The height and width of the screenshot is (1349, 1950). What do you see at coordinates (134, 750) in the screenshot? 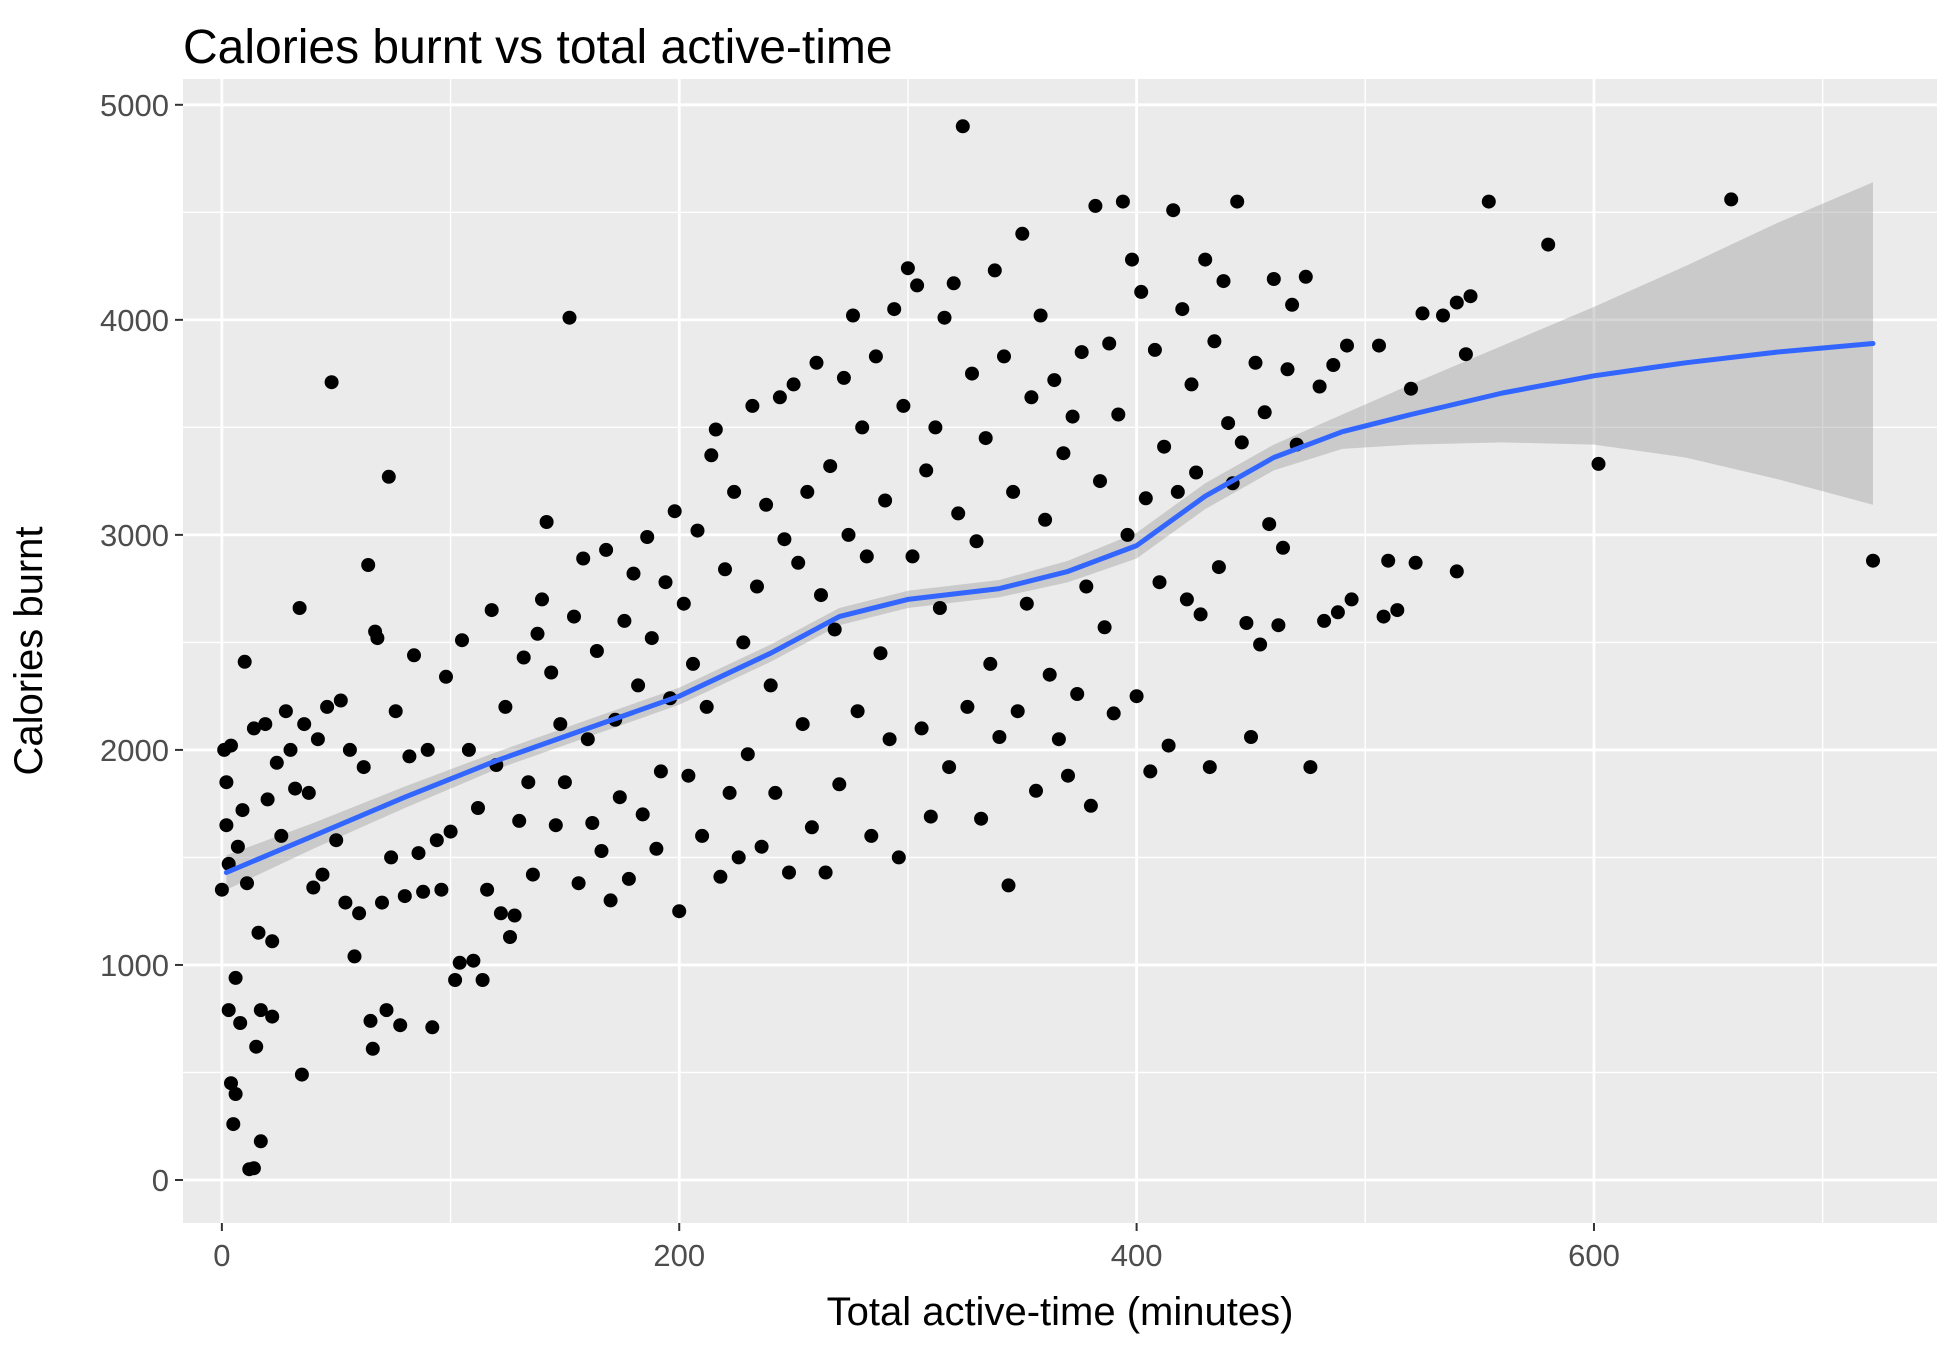
I see `y-tick-label: 2000` at bounding box center [134, 750].